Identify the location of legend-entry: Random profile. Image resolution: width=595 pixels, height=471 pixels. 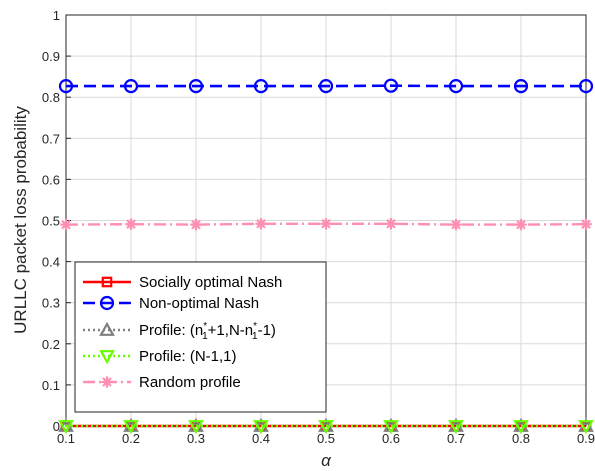
(162, 382).